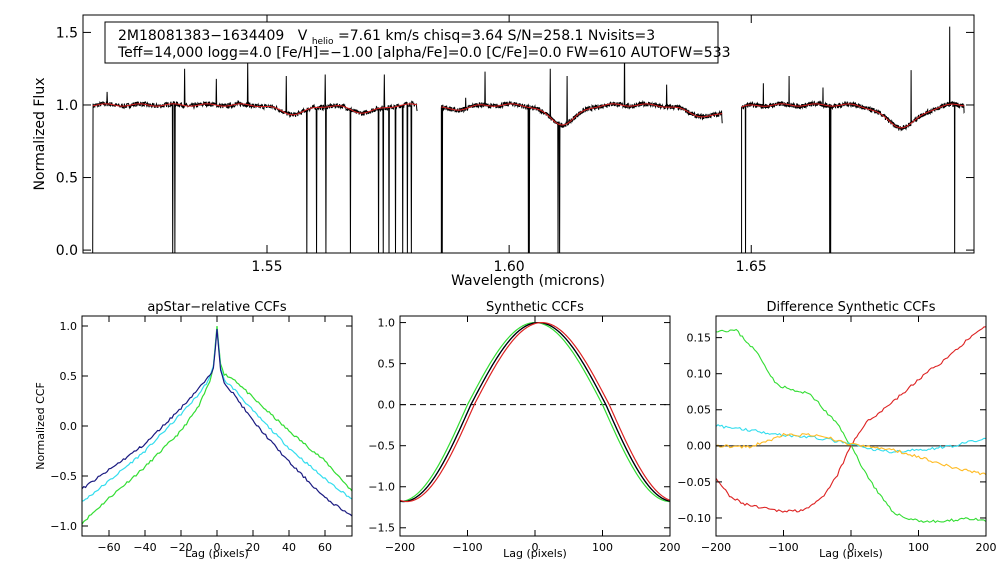 The width and height of the screenshot is (1008, 576). I want to click on spectrum-ytick-label: 1.5, so click(67, 33).